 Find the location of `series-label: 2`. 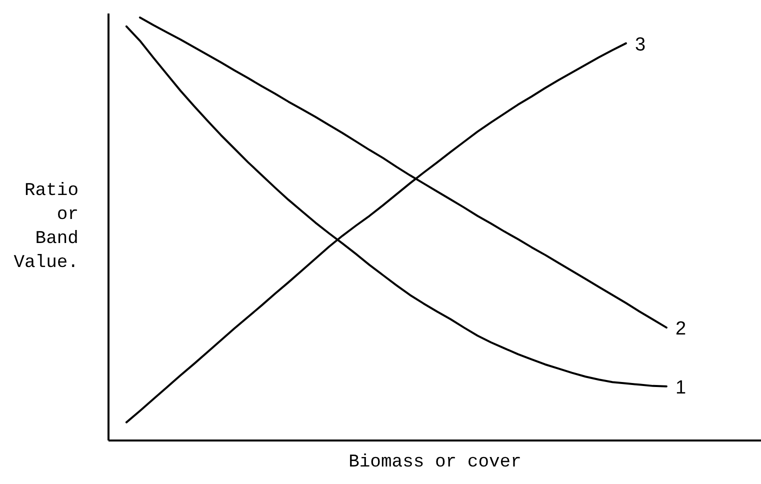

series-label: 2 is located at coordinates (680, 329).